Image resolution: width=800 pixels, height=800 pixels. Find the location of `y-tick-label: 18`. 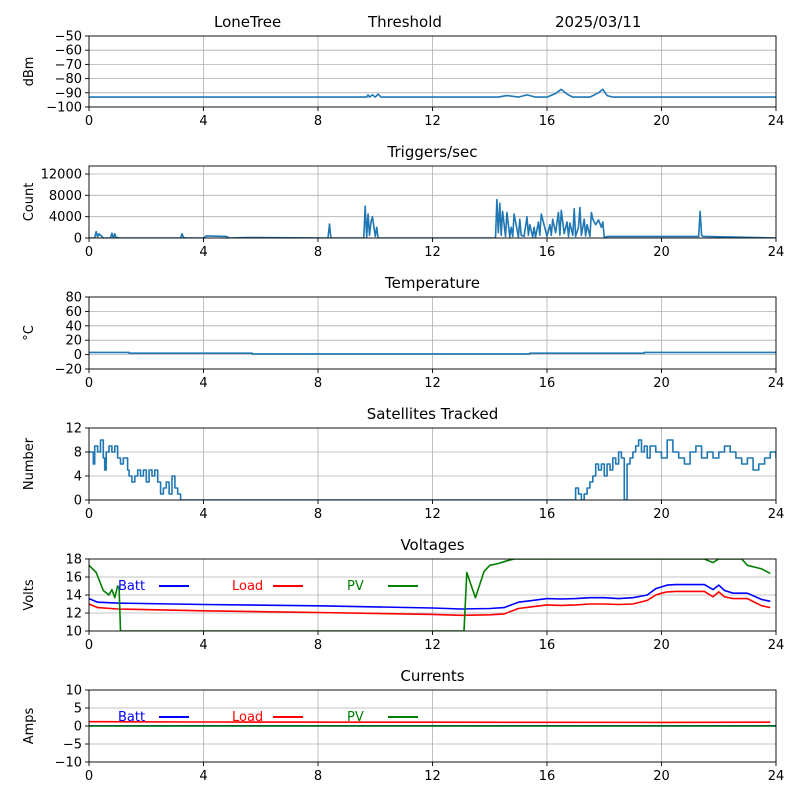

y-tick-label: 18 is located at coordinates (73, 560).